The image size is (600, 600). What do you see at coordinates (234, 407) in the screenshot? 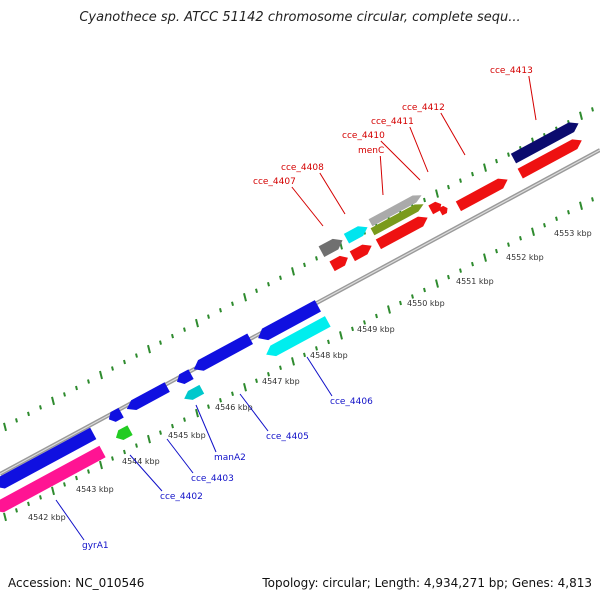
I see `scale-tick-label: 4546 kbp` at bounding box center [234, 407].